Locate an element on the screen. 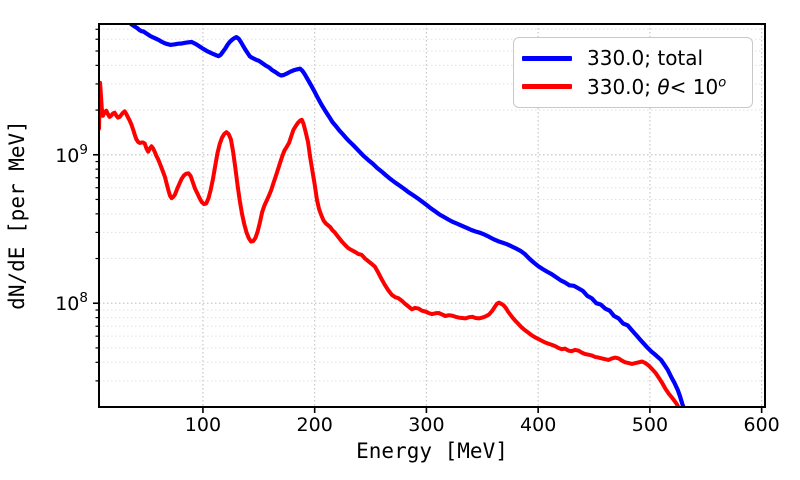 Image resolution: width=800 pixels, height=480 pixels. y-tick-label: 10⁸ is located at coordinates (71, 302).